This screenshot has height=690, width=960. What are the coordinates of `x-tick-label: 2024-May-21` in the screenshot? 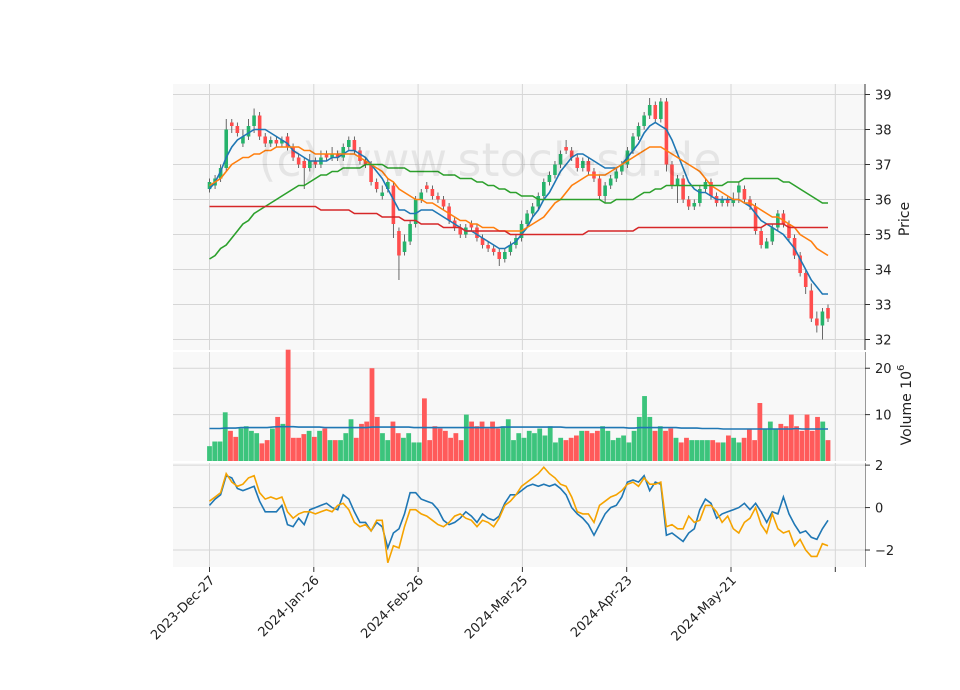 It's located at (704, 608).